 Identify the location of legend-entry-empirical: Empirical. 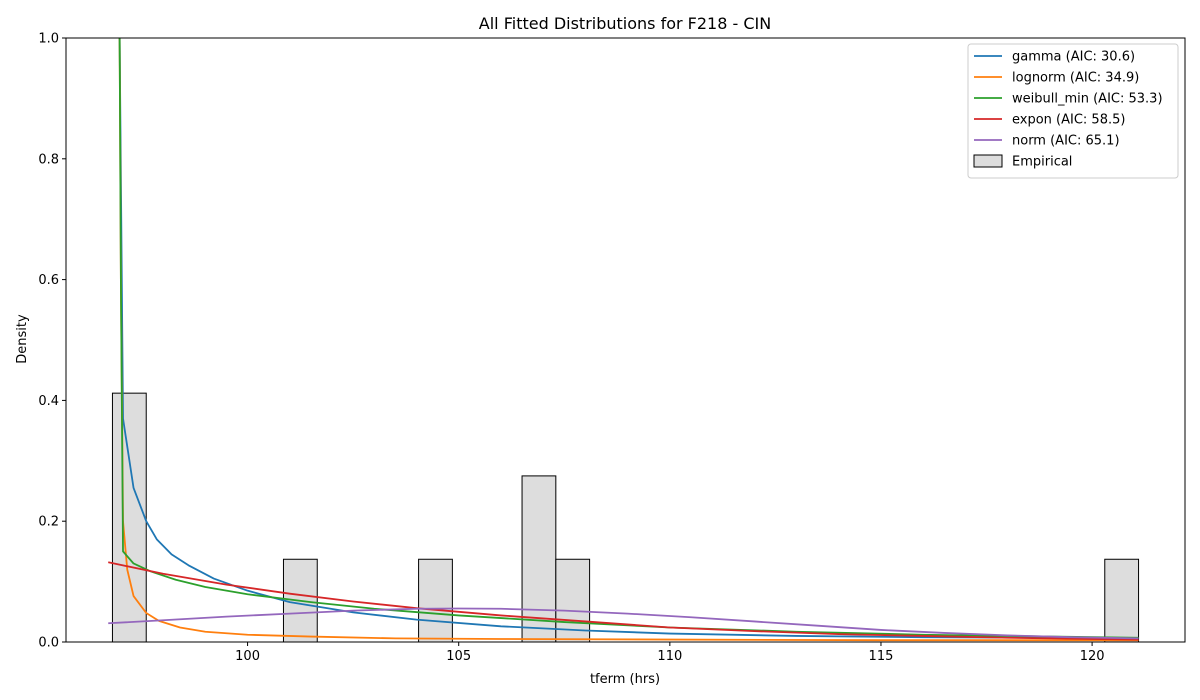
(1042, 162).